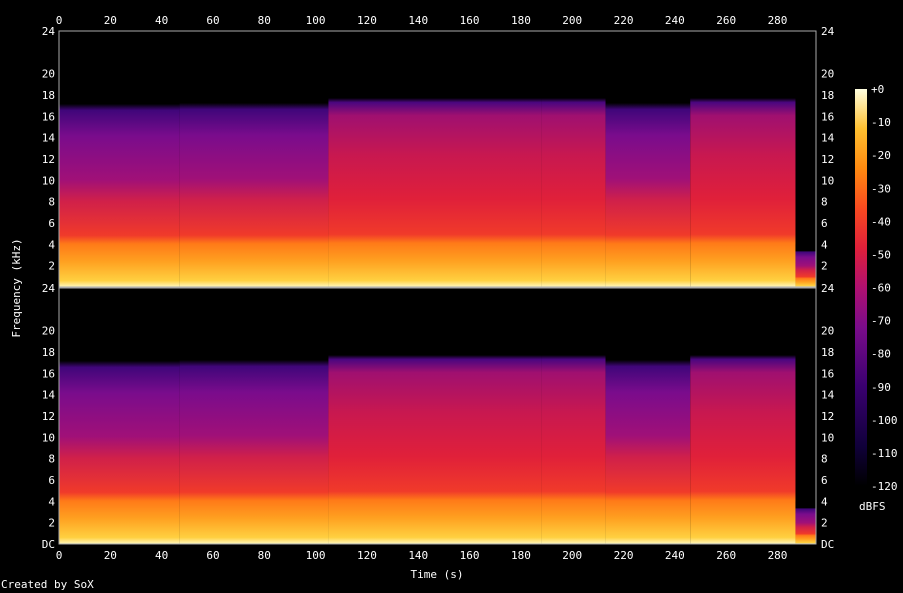 The height and width of the screenshot is (593, 903). What do you see at coordinates (59, 20) in the screenshot?
I see `x-tick-label-top: 0` at bounding box center [59, 20].